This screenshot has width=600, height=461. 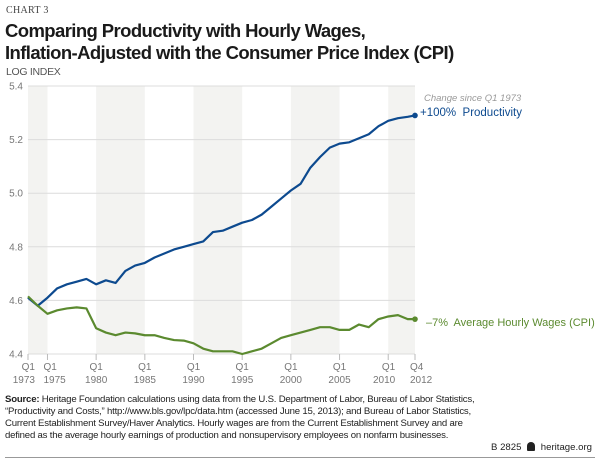 I want to click on x-tick-year: 1975, so click(x=54, y=380).